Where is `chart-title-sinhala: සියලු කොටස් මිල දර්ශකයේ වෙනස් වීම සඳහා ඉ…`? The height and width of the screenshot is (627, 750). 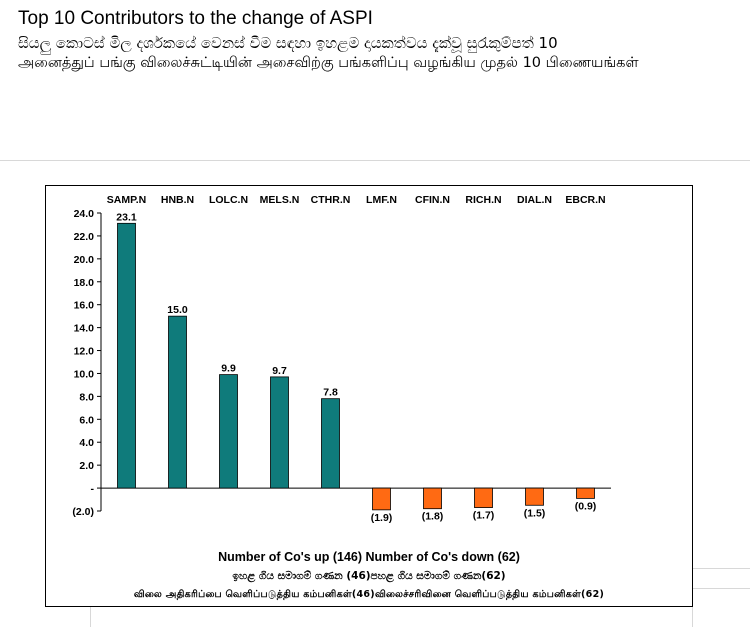 chart-title-sinhala: සියලු කොටස් මිල දර්ශකයේ වෙනස් වීම සඳහා ඉ… is located at coordinates (288, 43).